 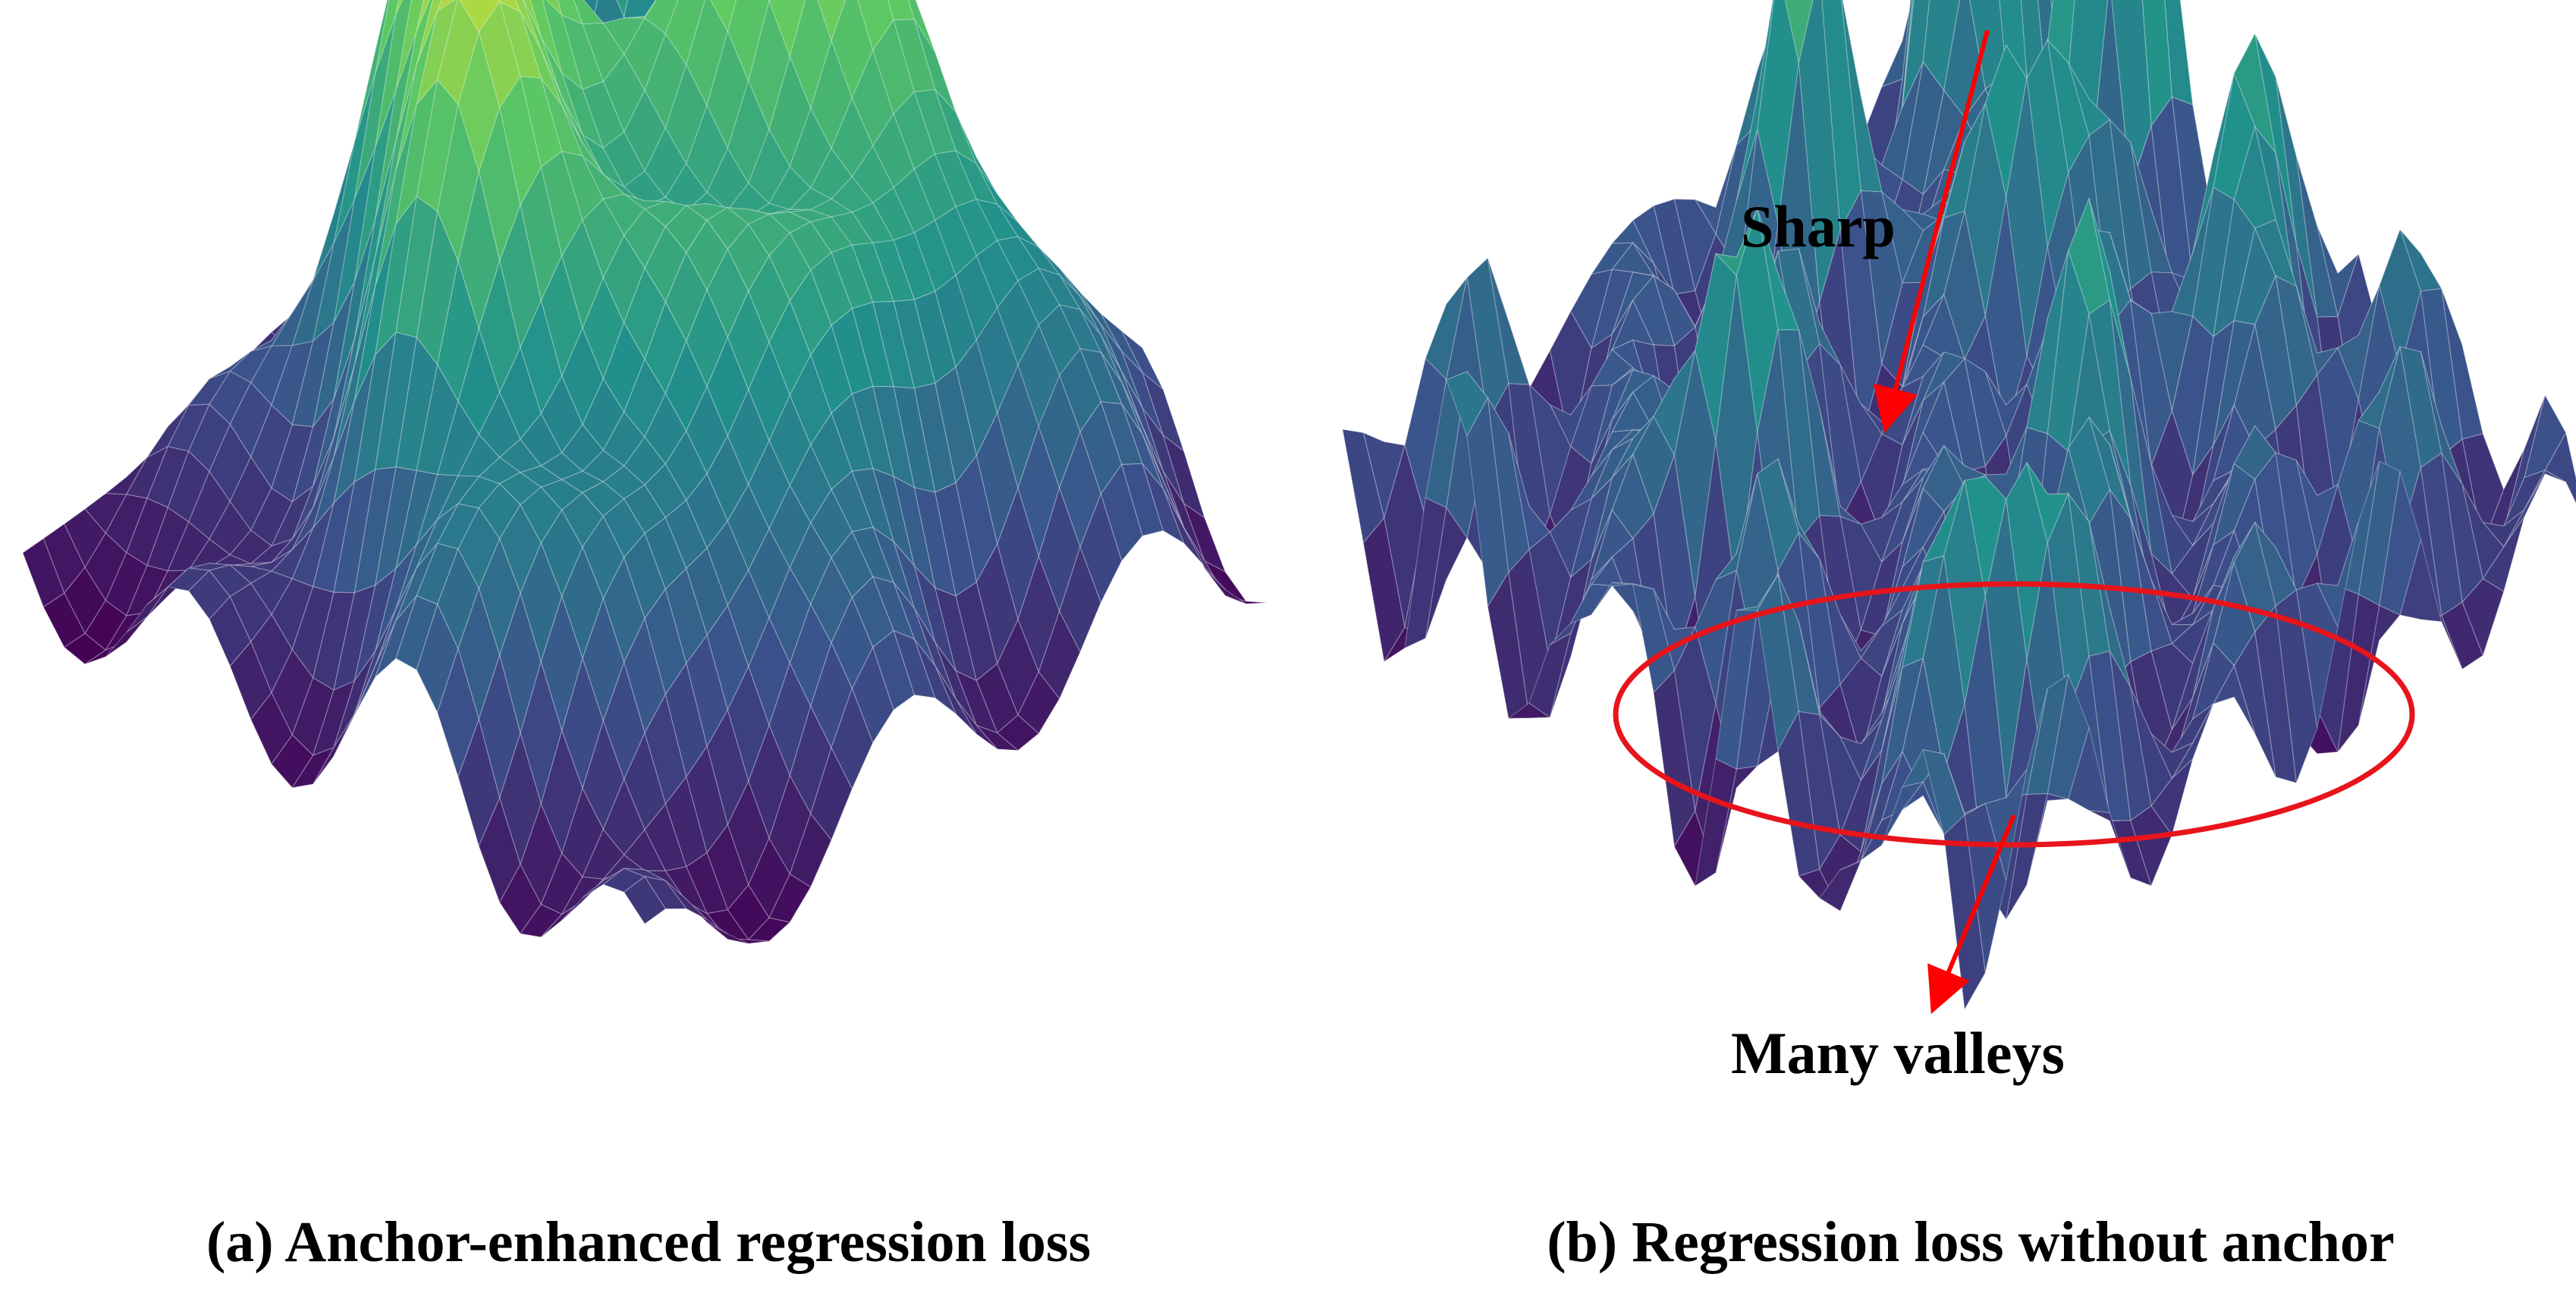 I want to click on caption-panel-a: (a) Anchor-enhanced regression loss, so click(x=649, y=1242).